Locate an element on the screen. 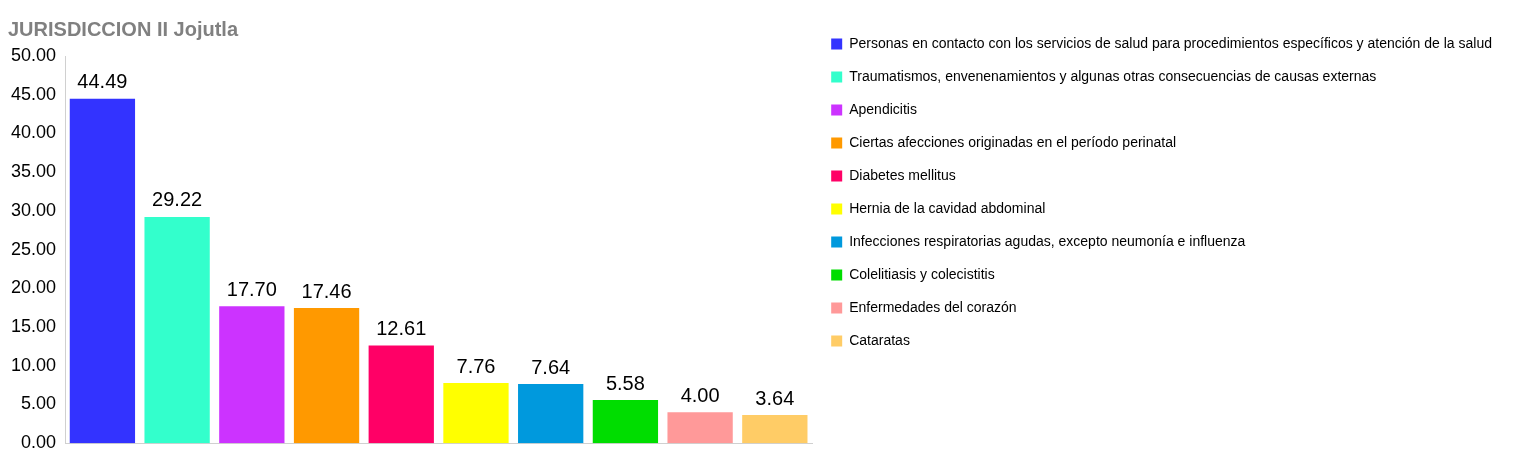 This screenshot has height=465, width=1514. legend-label: Traumatismos, envenenamientos y algunas otras consecuencias de causas externas is located at coordinates (1113, 75).